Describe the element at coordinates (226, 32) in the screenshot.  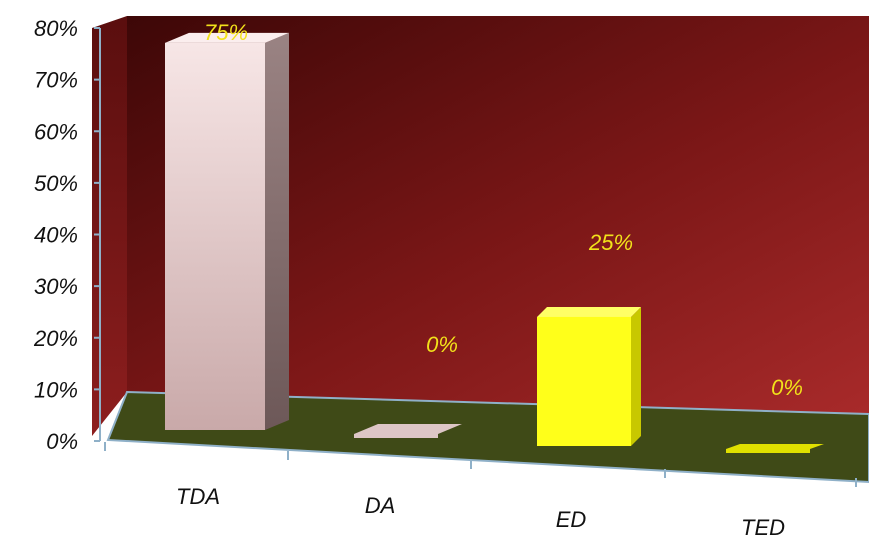
I see `data-label: 75%` at that location.